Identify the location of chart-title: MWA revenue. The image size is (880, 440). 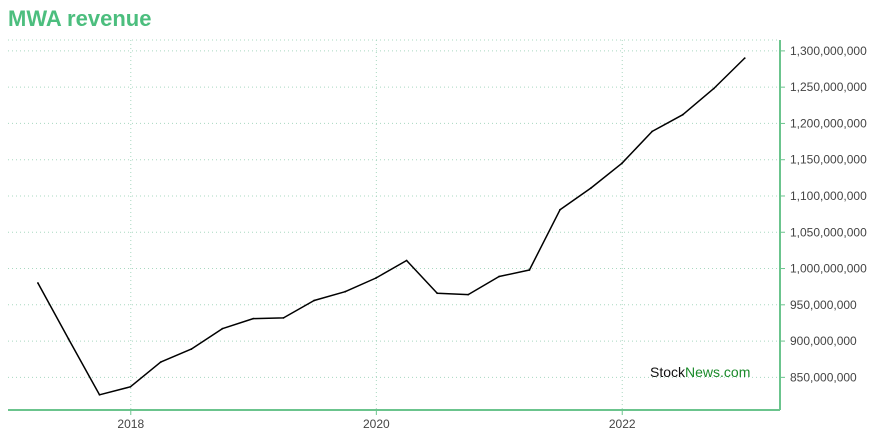
(80, 18).